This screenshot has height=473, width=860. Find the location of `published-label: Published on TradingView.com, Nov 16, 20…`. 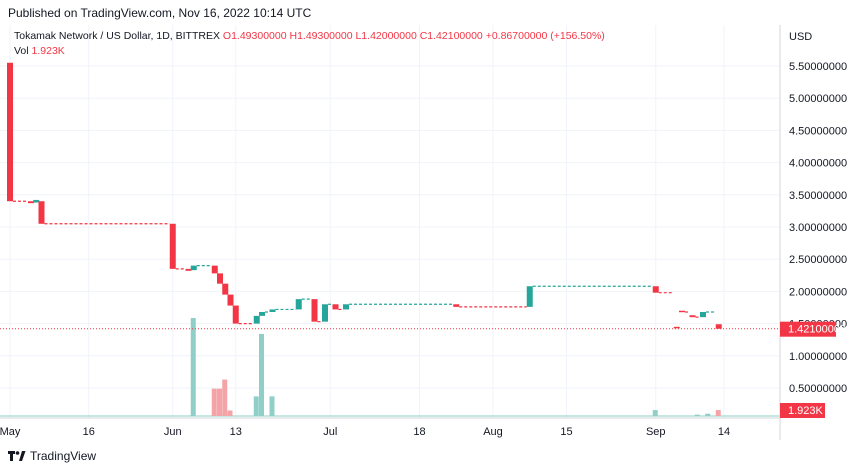

published-label: Published on TradingView.com, Nov 16, 20… is located at coordinates (160, 13).